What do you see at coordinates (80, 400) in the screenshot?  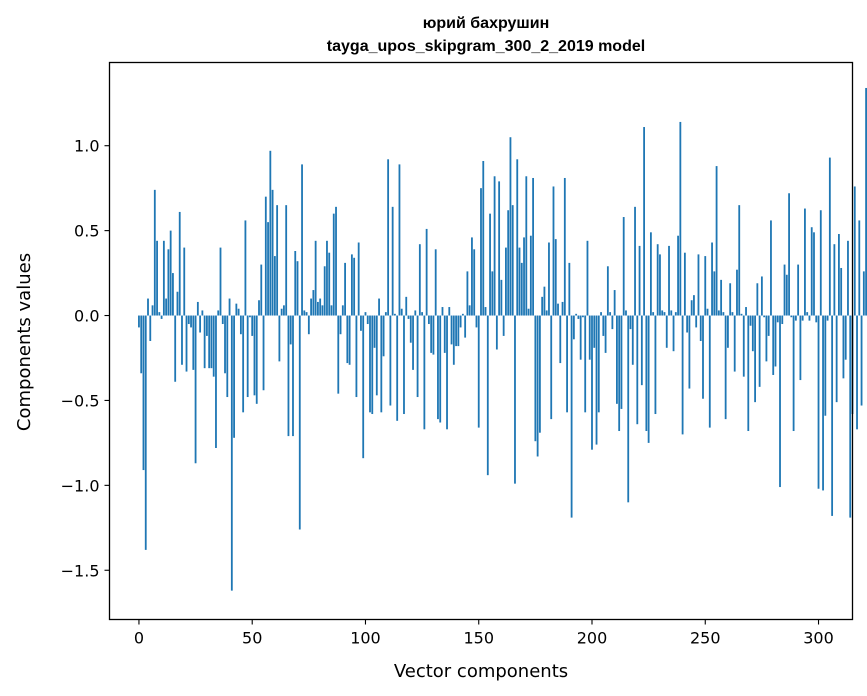 I see `y-tick-label: −0.5` at bounding box center [80, 400].